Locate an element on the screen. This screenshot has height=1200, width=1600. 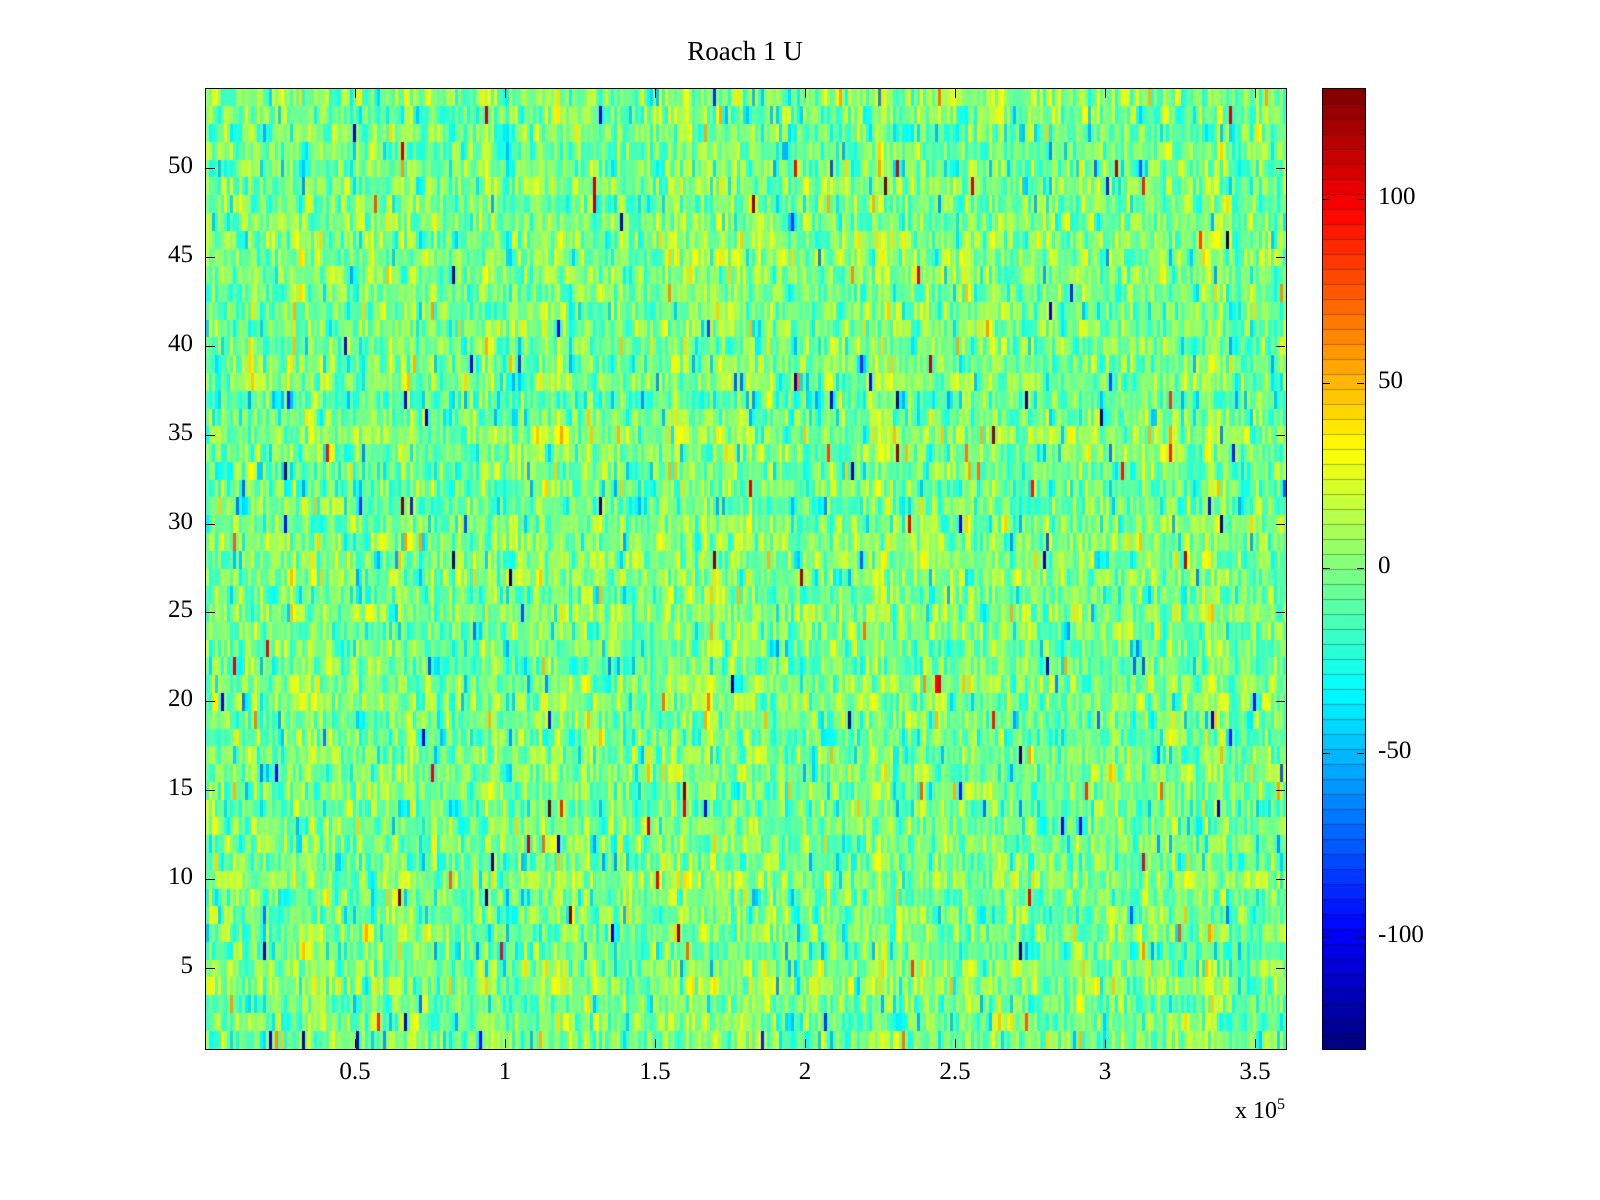
colorbar-tick-label: 100 is located at coordinates (1397, 196).